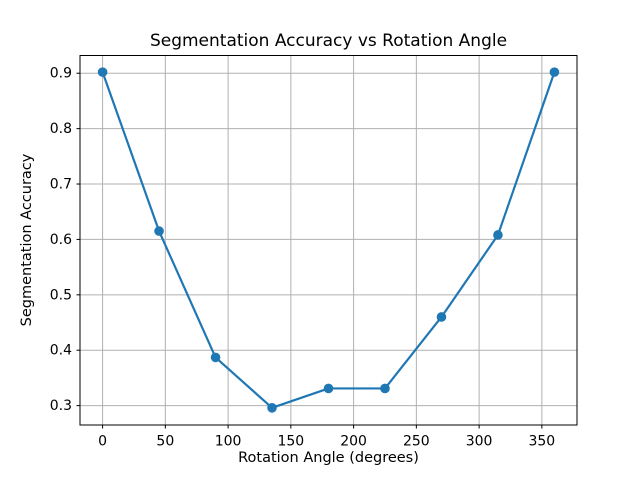  I want to click on x-tick-label: 200, so click(353, 442).